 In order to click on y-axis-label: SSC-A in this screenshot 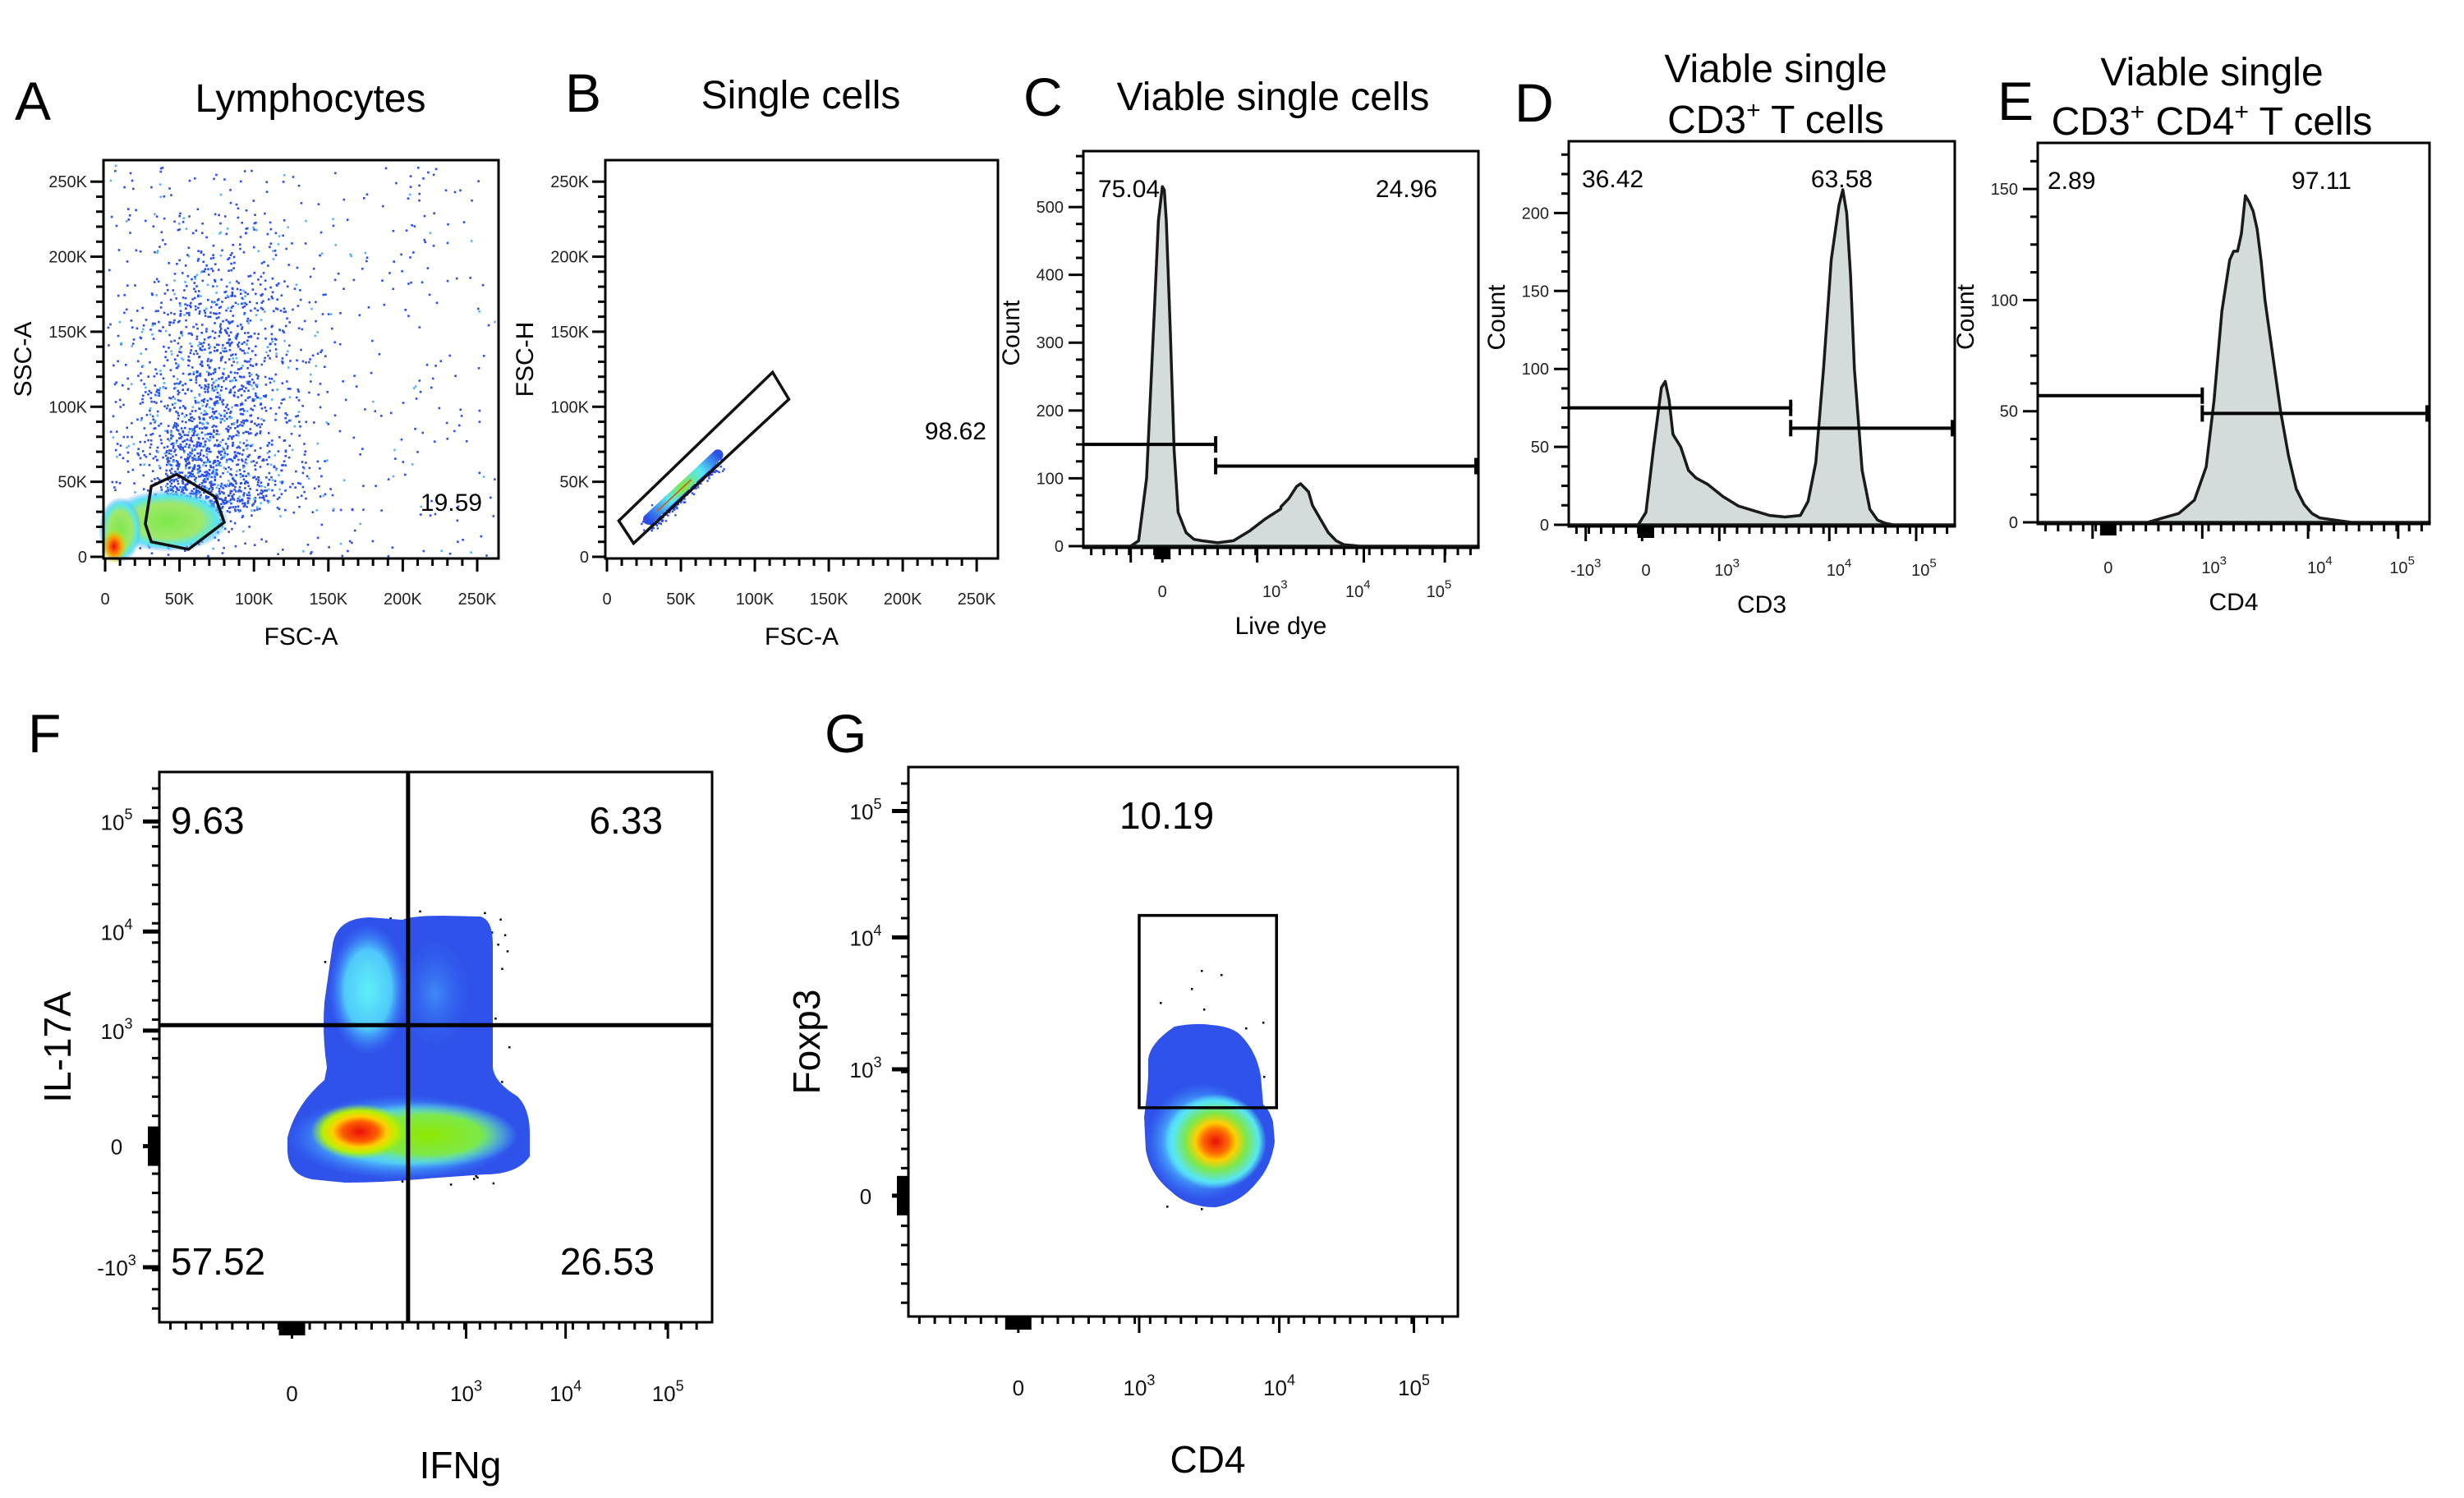, I will do `click(23, 359)`.